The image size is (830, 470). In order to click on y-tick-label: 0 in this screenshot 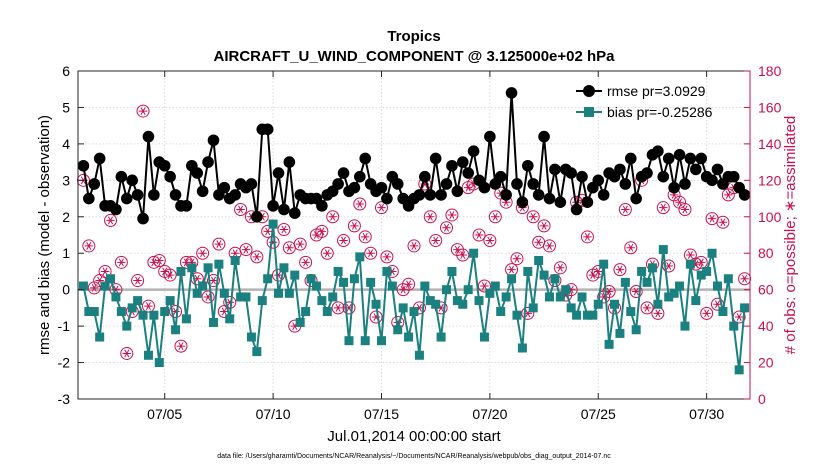, I will do `click(66, 290)`.